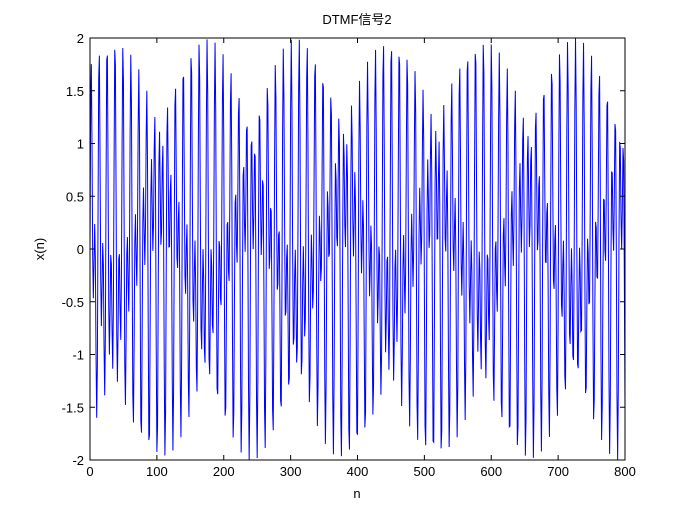 The height and width of the screenshot is (523, 691). I want to click on chart-title: DTMF信号2, so click(356, 19).